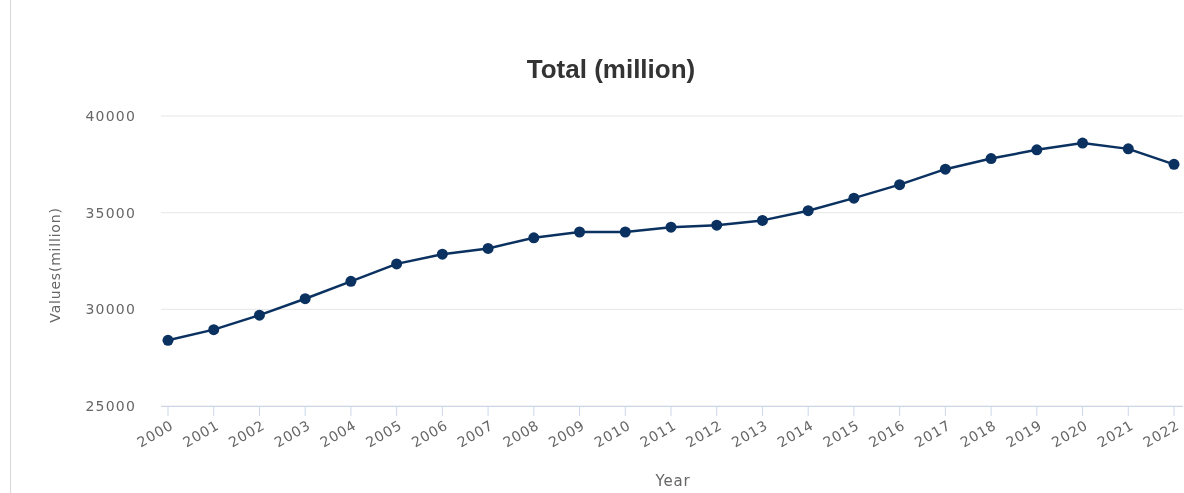 The height and width of the screenshot is (493, 1184). Describe the element at coordinates (672, 481) in the screenshot. I see `x-axis-title: Year` at that location.